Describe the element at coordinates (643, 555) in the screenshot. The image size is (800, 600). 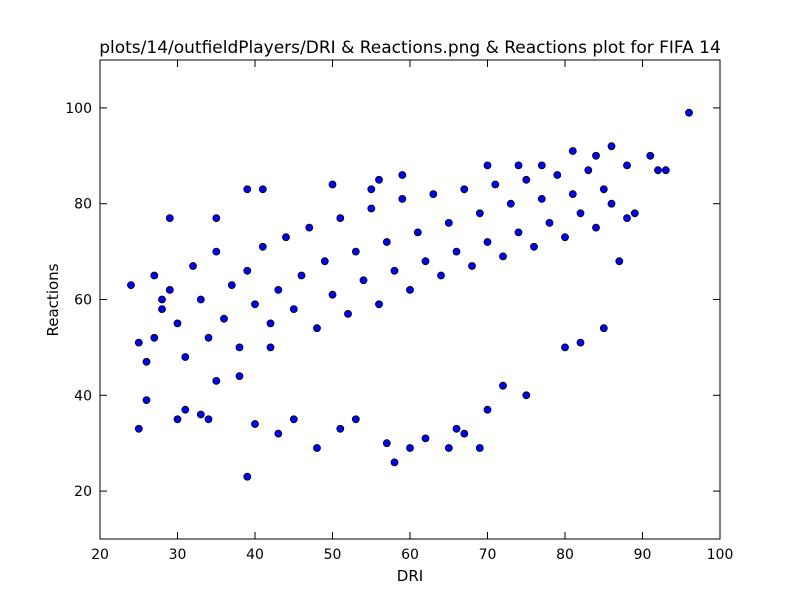
I see `x-tick-label: 90` at that location.